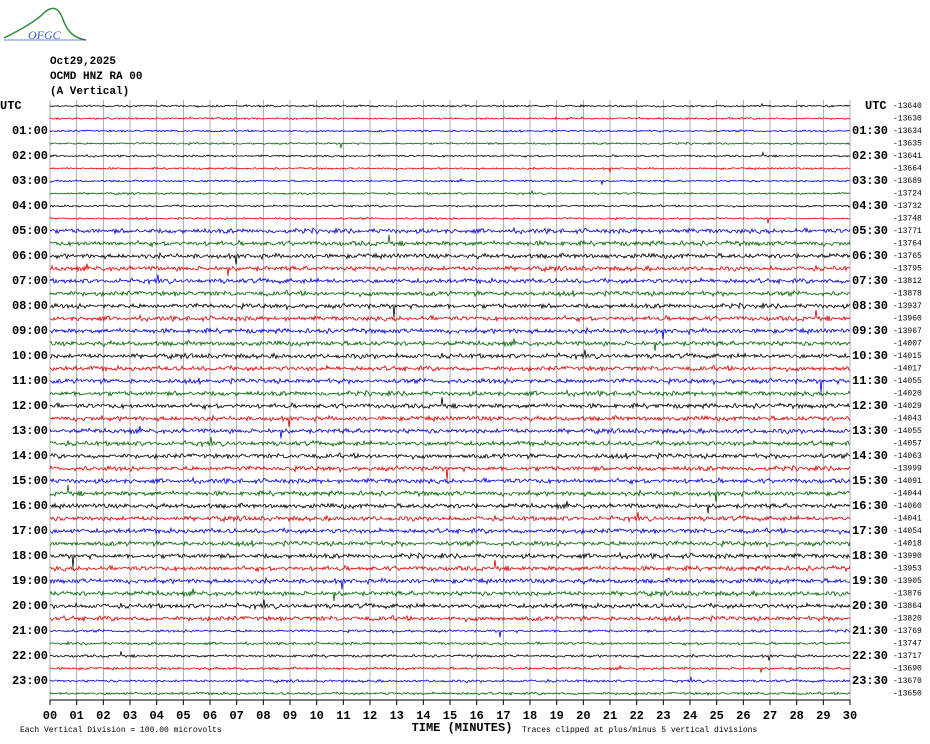  I want to click on offset-label: -14043, so click(907, 419).